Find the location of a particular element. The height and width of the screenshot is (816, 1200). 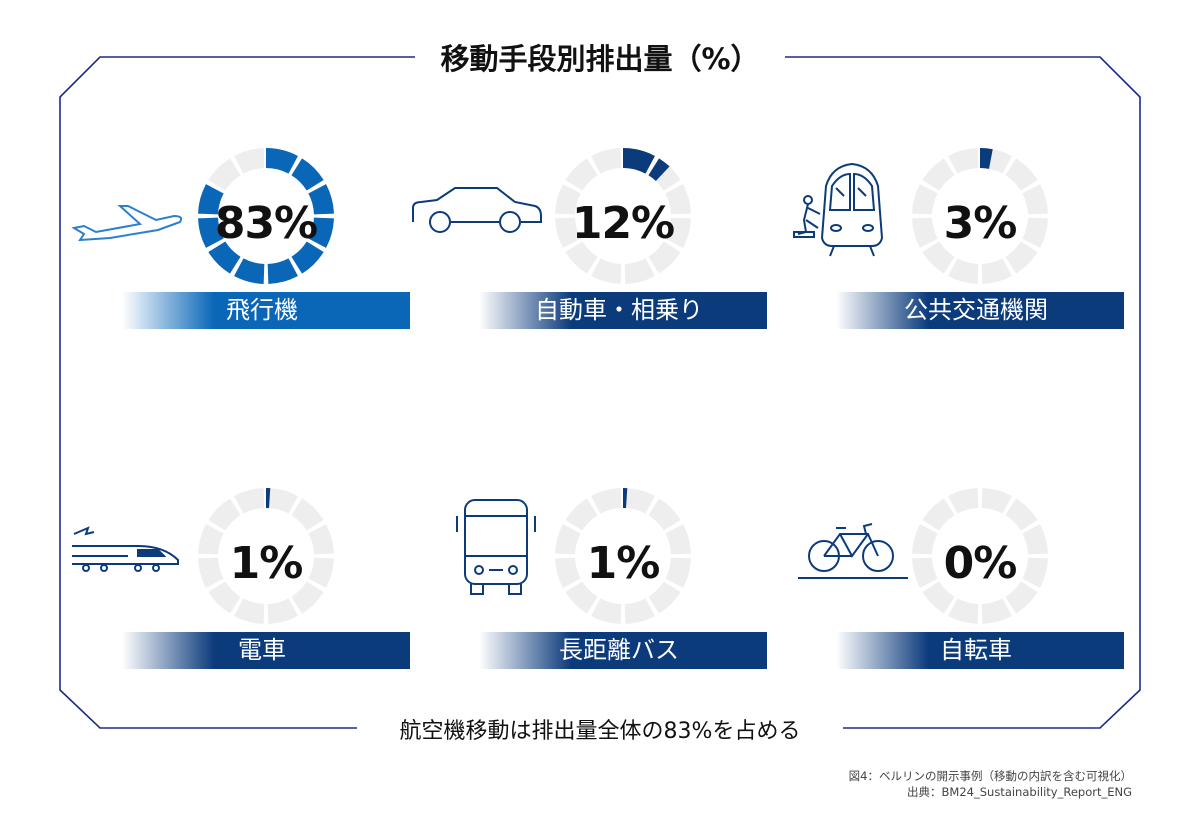

chart-title: 移動手段別排出量（%） is located at coordinates (600, 57).